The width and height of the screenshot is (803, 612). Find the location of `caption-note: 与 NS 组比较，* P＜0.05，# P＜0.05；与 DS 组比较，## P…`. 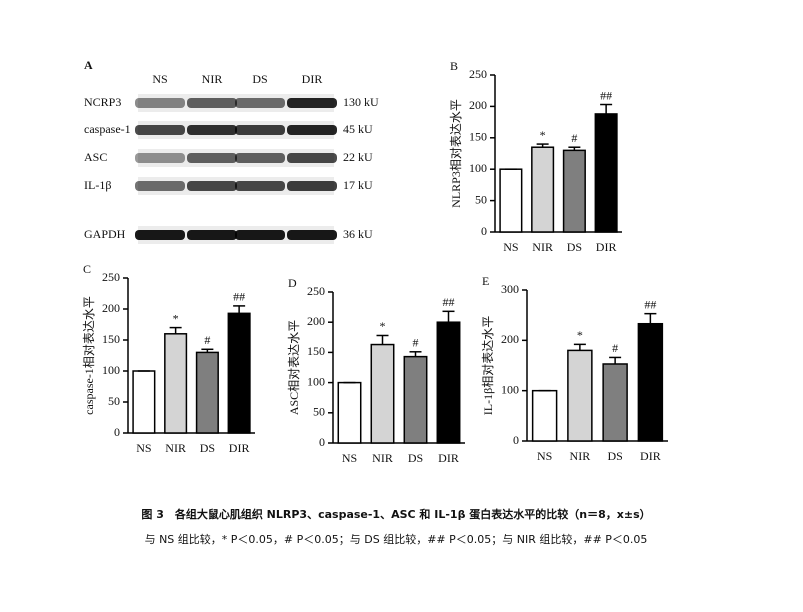

caption-note: 与 NS 组比较，* P＜0.05，# P＜0.05；与 DS 组比较，## P… is located at coordinates (396, 539).